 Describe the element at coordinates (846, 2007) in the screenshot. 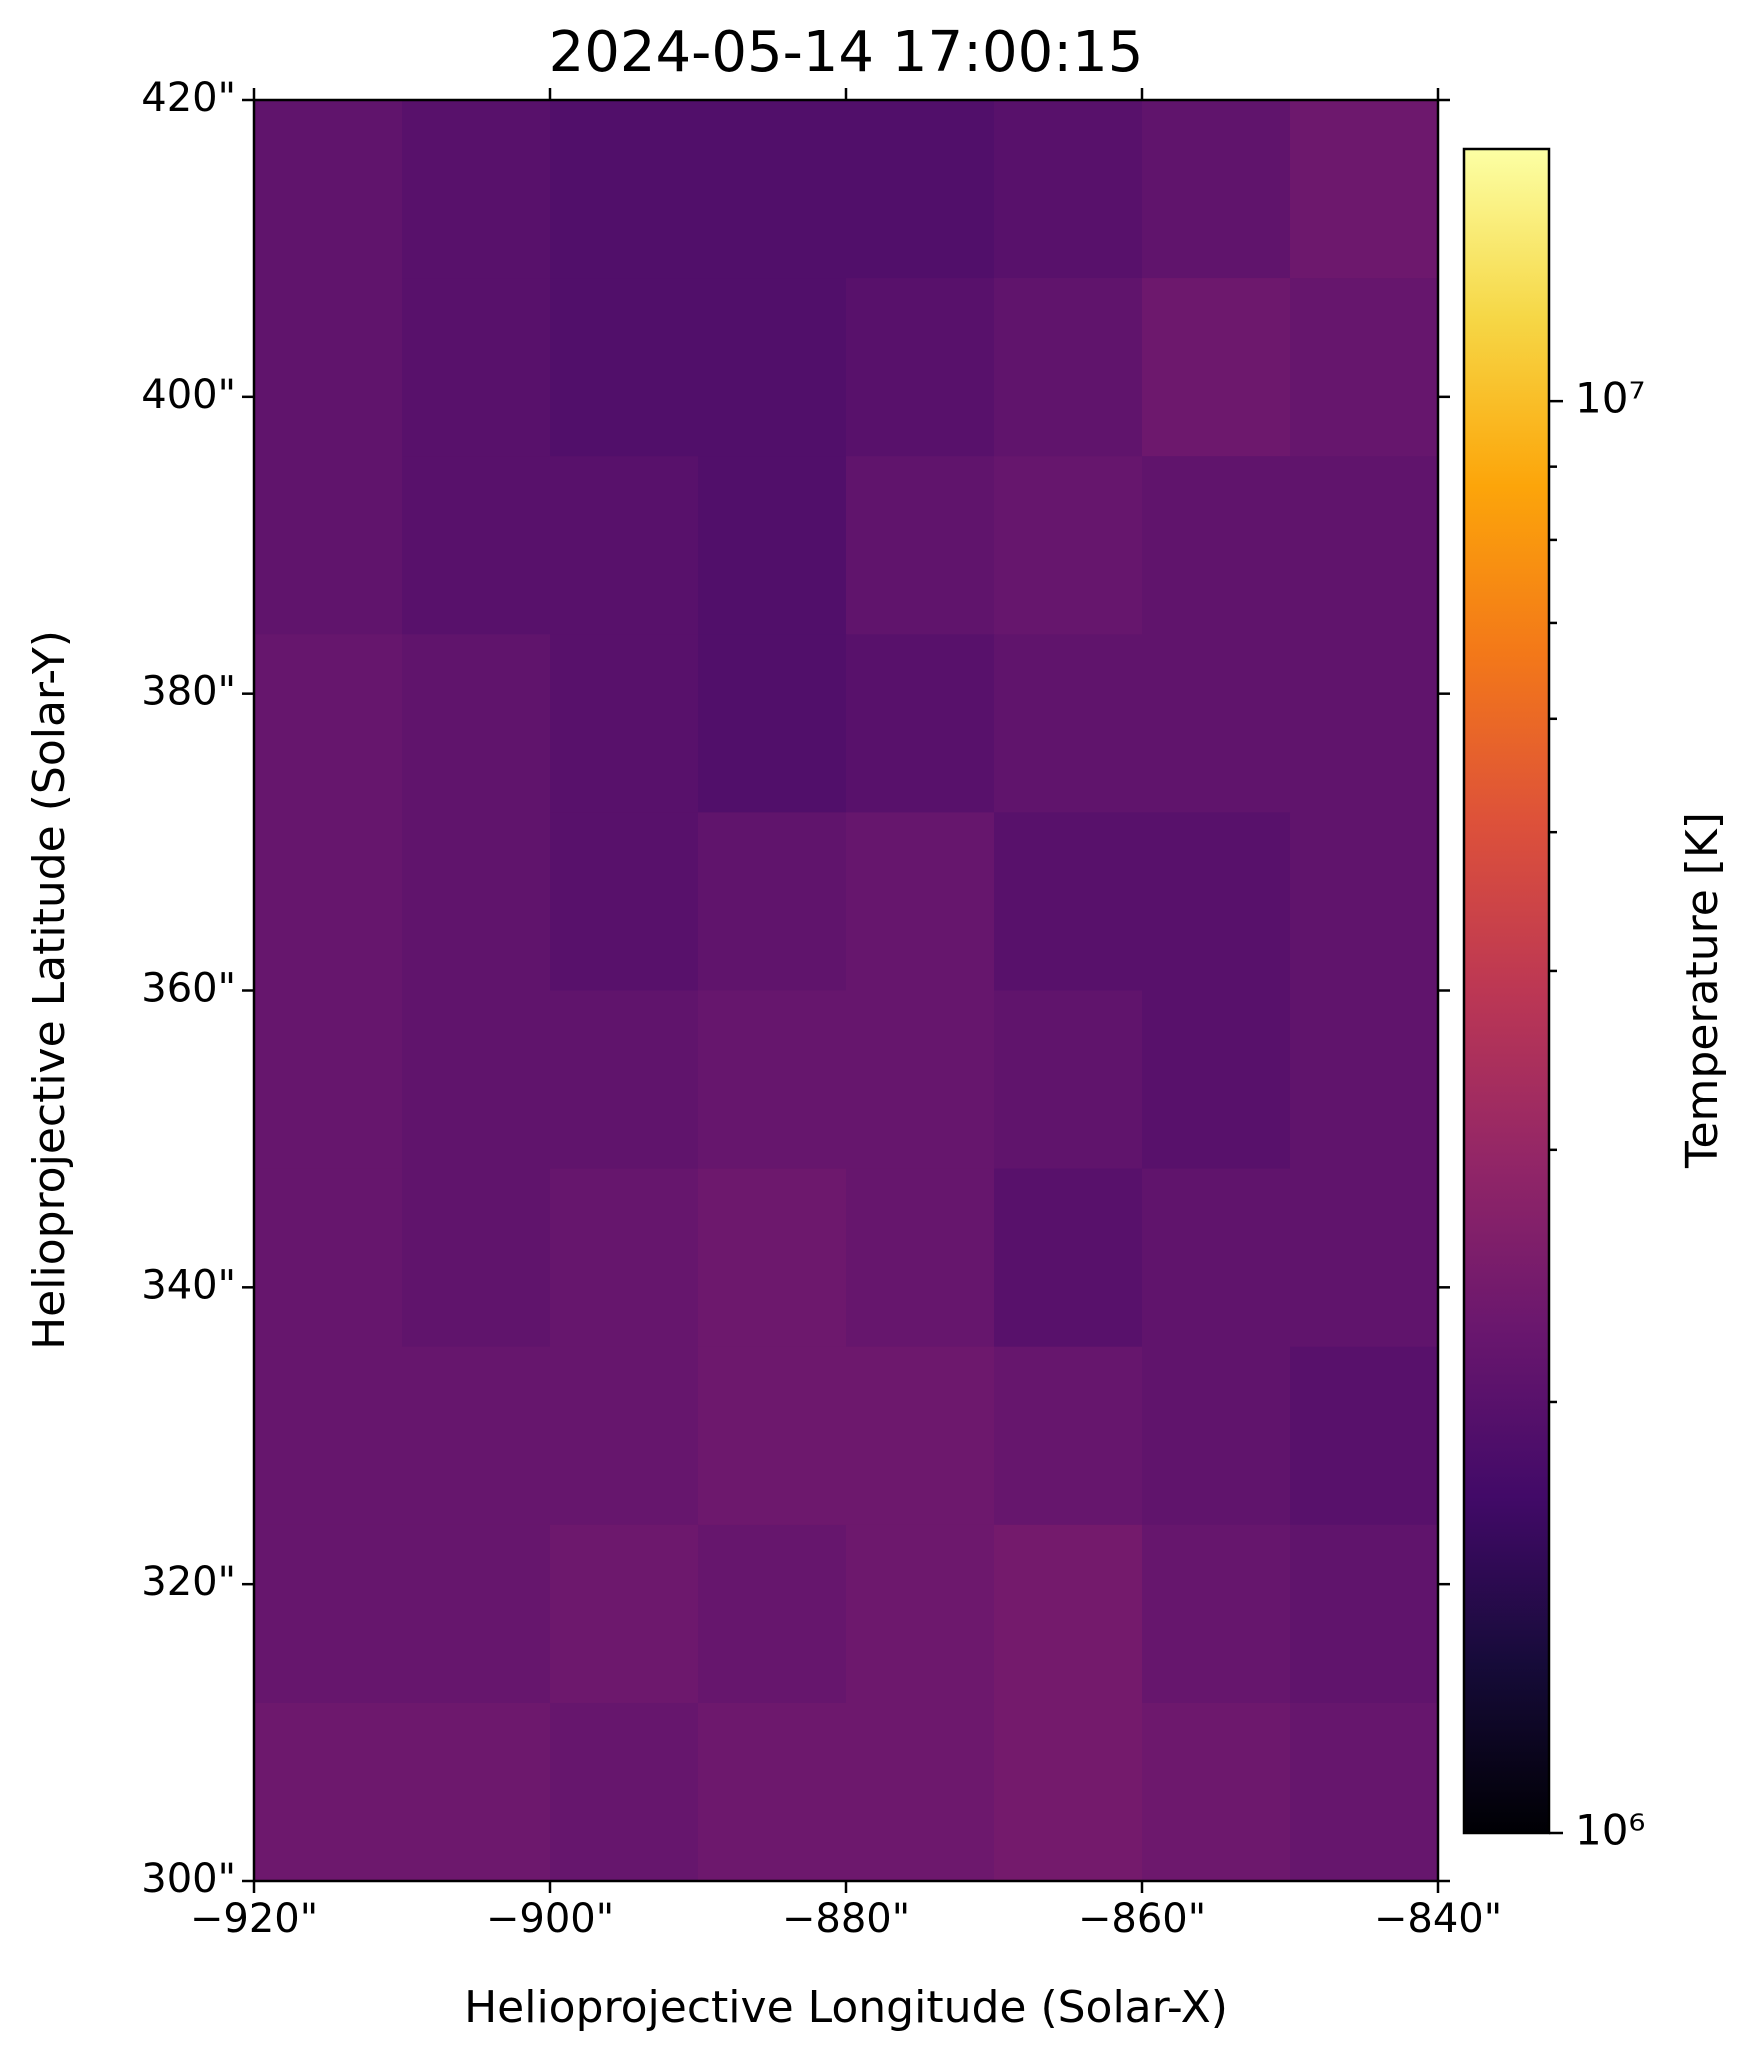

I see `x-axis-label: Helioprojective Longitude (Solar-X)` at that location.